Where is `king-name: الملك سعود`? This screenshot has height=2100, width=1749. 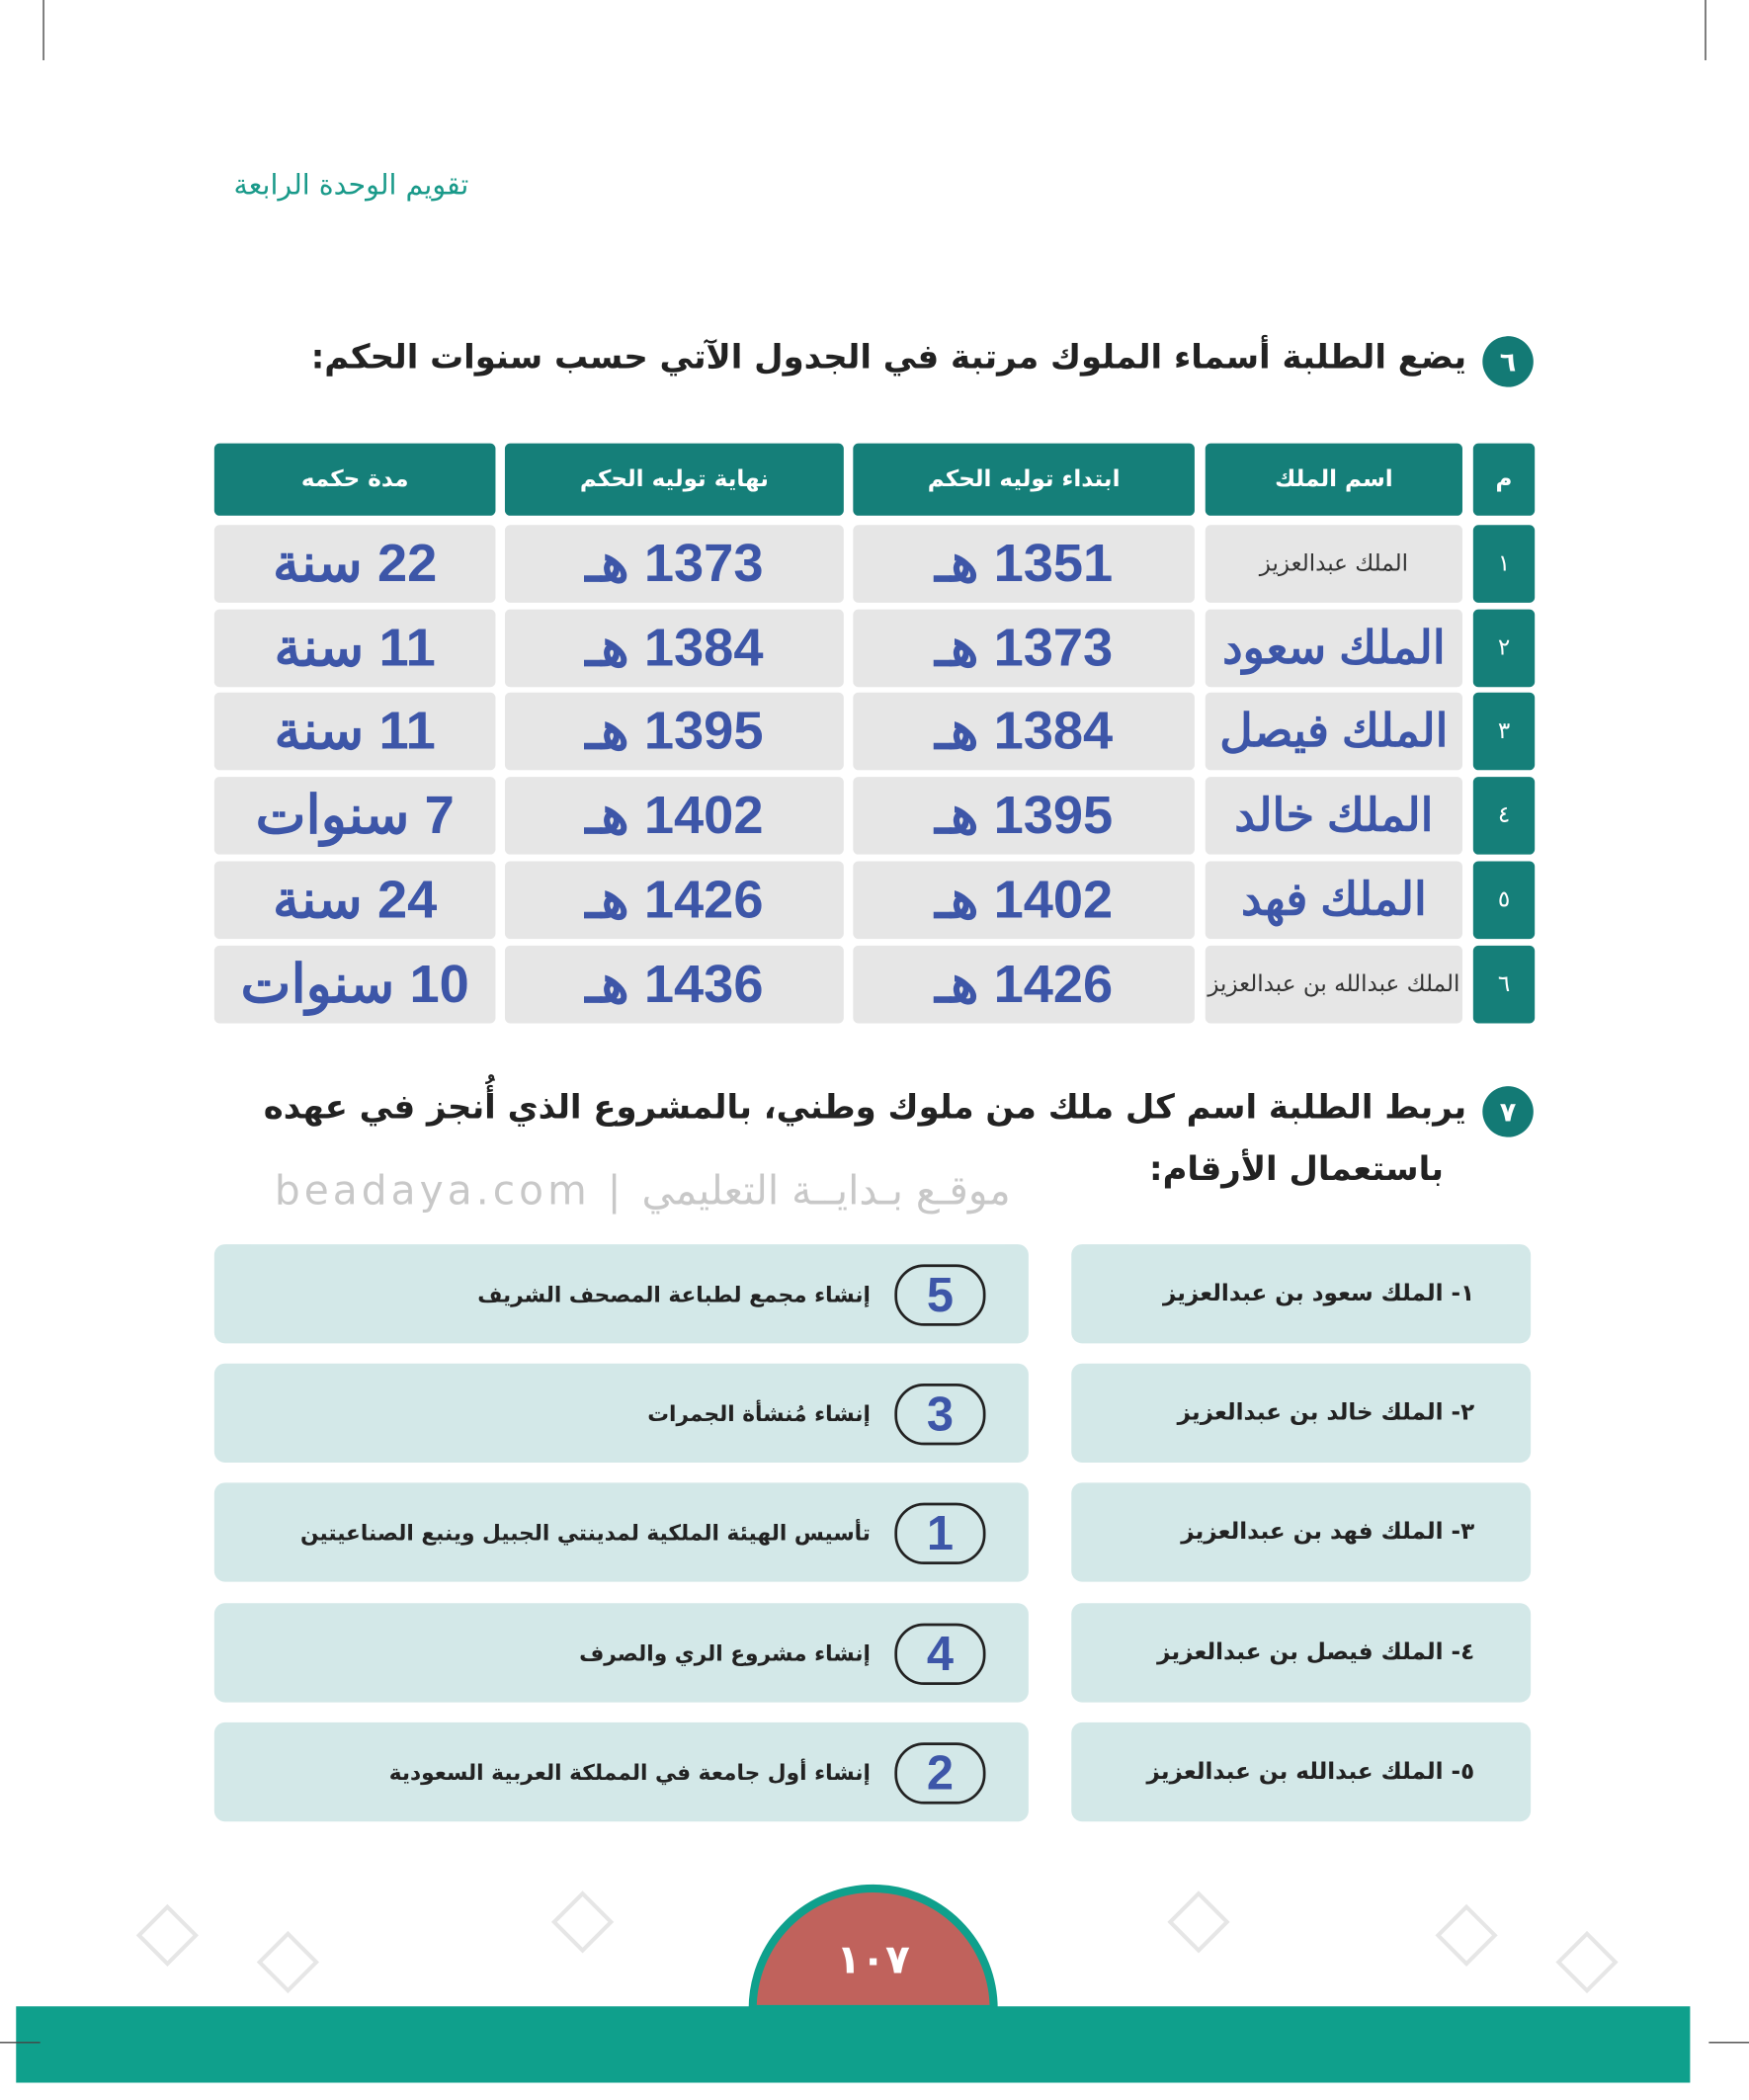
king-name: الملك سعود is located at coordinates (1334, 648).